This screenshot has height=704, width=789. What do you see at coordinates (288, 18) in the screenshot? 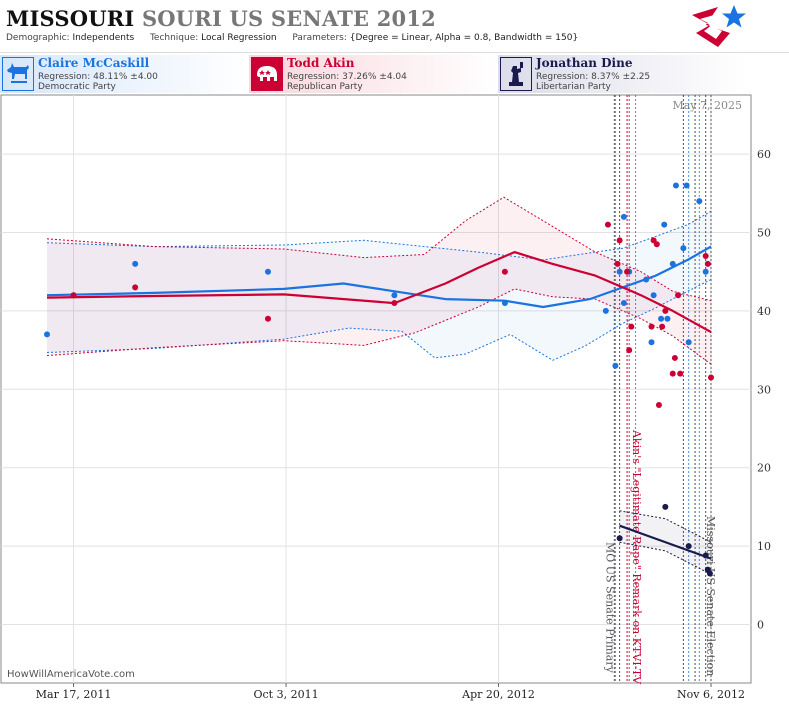
I see `title-race: SOURI US SENATE 2012` at bounding box center [288, 18].